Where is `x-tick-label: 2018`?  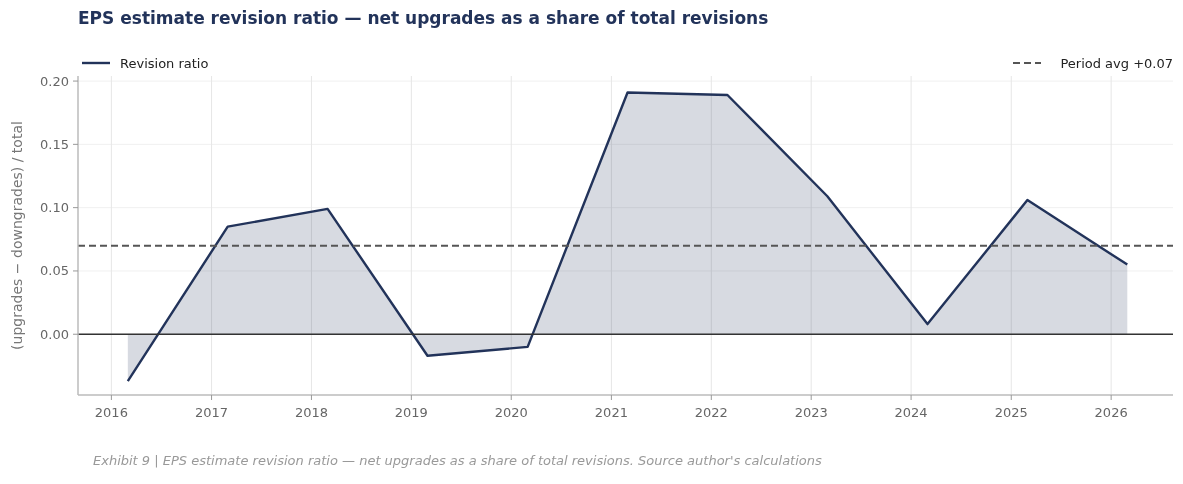 x-tick-label: 2018 is located at coordinates (311, 412).